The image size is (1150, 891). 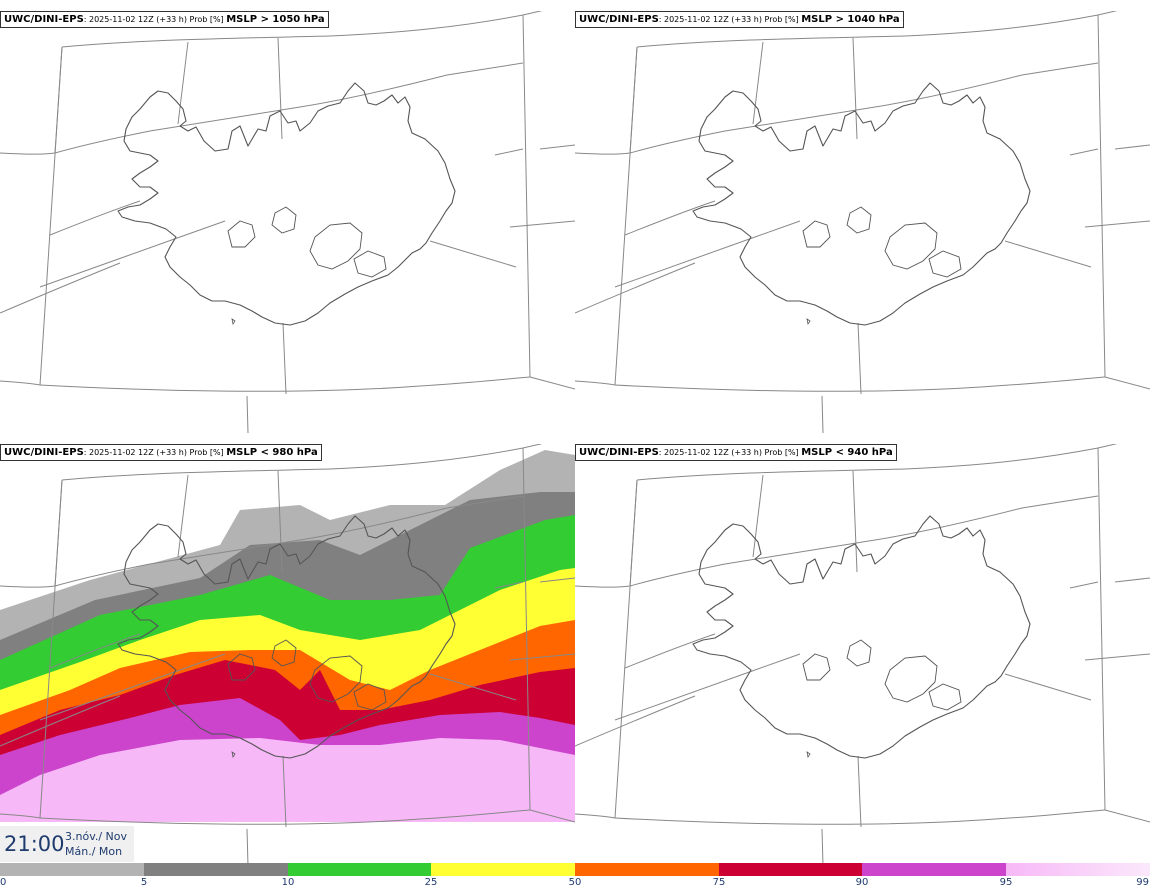 What do you see at coordinates (286, 204) in the screenshot?
I see `iceland-coastline` at bounding box center [286, 204].